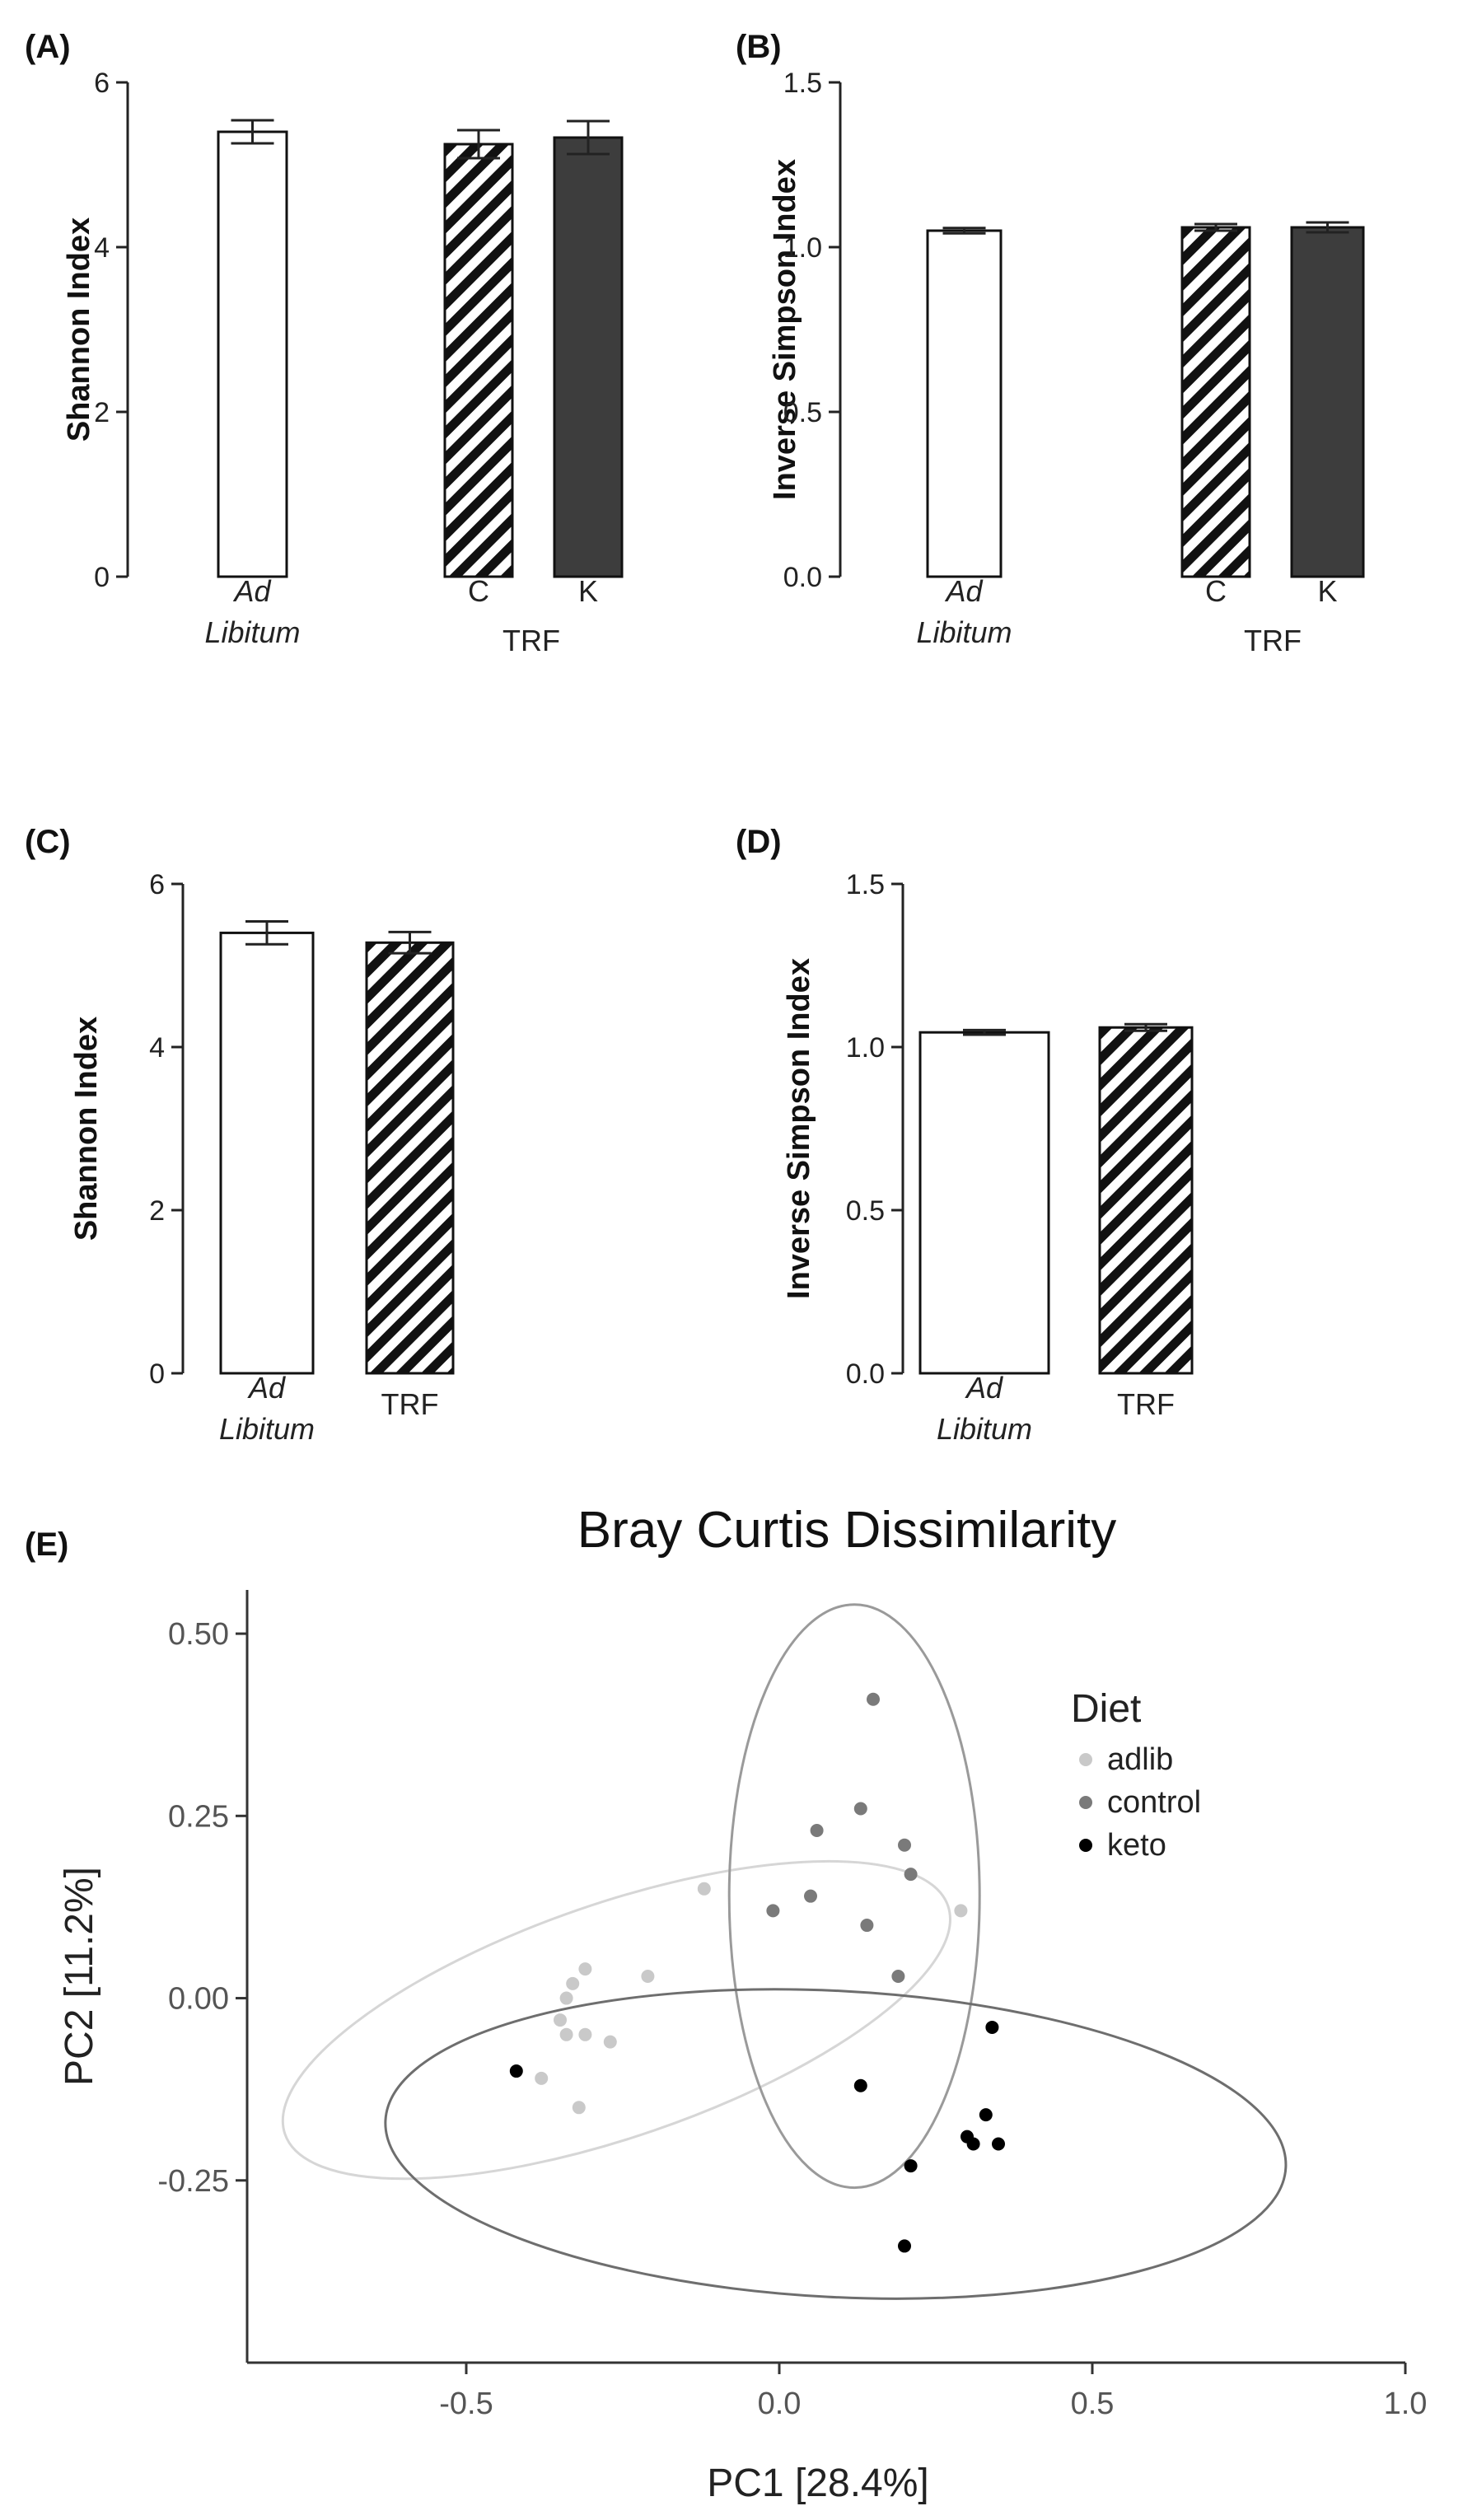 The height and width of the screenshot is (2520, 1463). I want to click on panel-label: (D), so click(759, 842).